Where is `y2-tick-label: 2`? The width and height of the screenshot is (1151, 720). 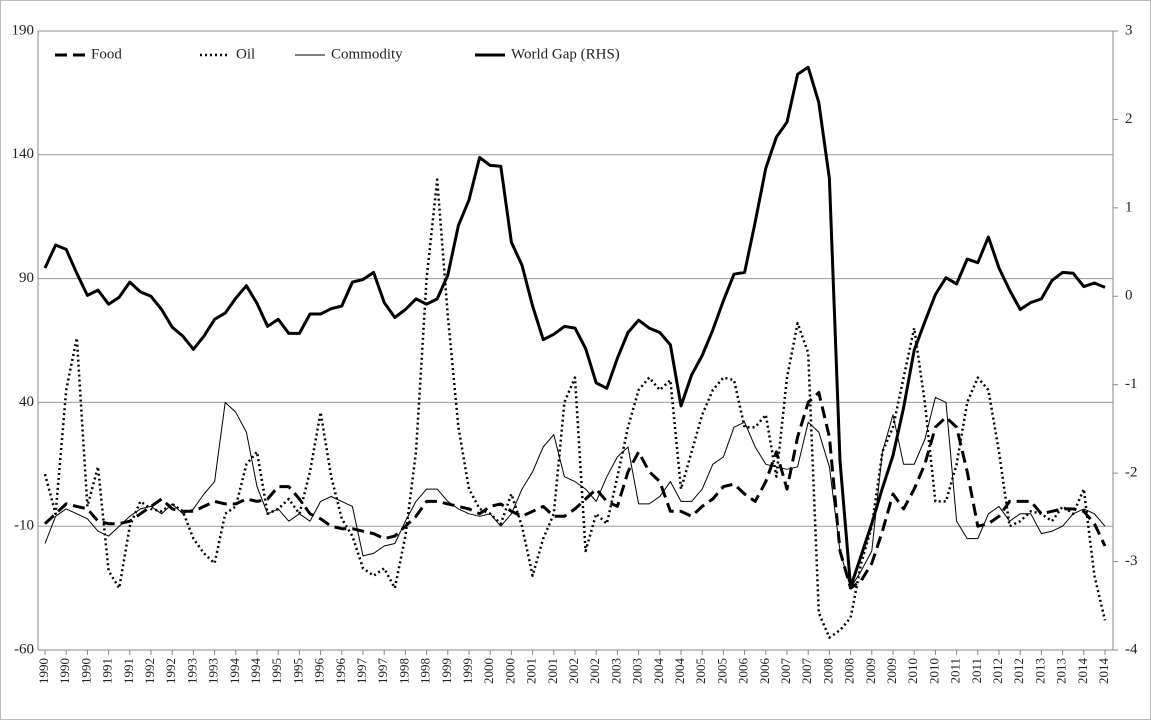
y2-tick-label: 2 is located at coordinates (1129, 119).